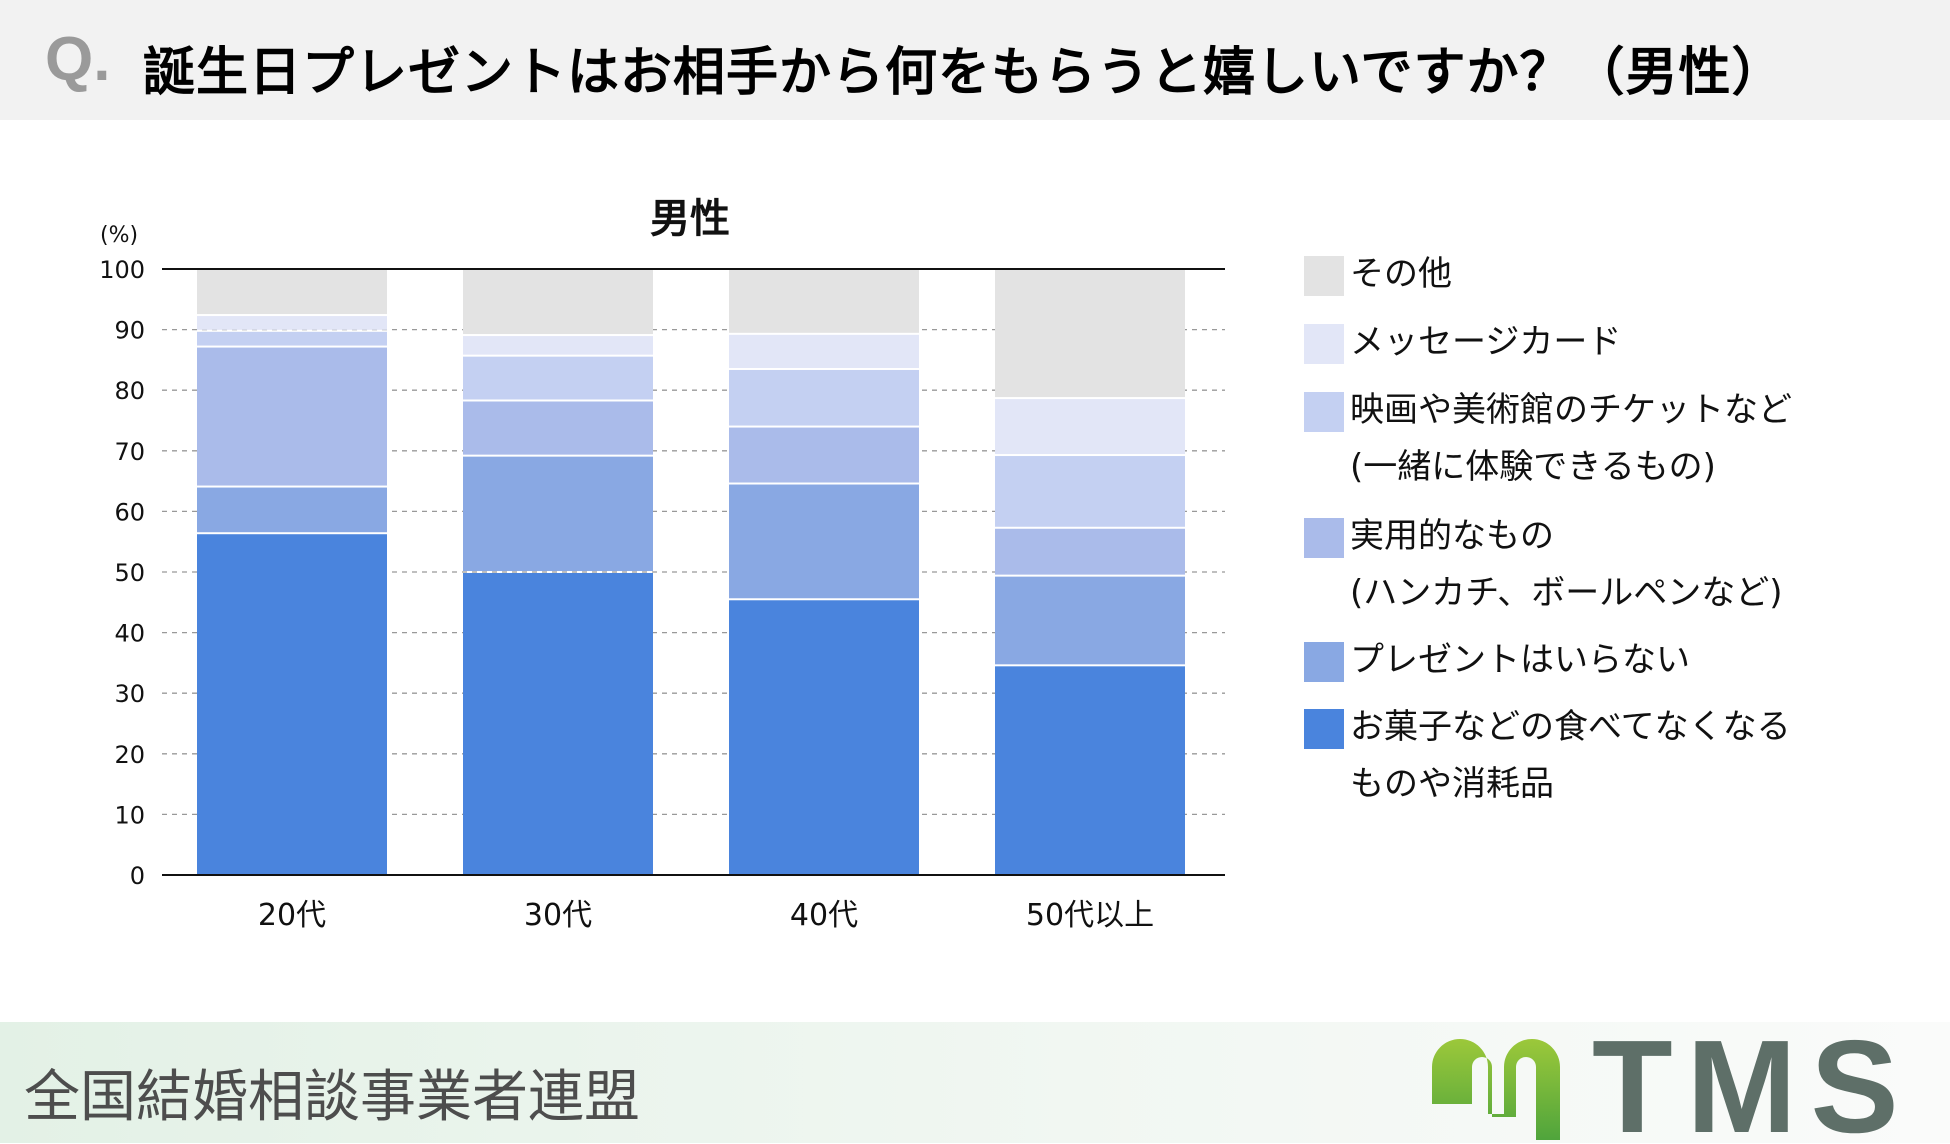  What do you see at coordinates (1533, 467) in the screenshot?
I see `legend-label-line: (一緒に体験できるもの)` at bounding box center [1533, 467].